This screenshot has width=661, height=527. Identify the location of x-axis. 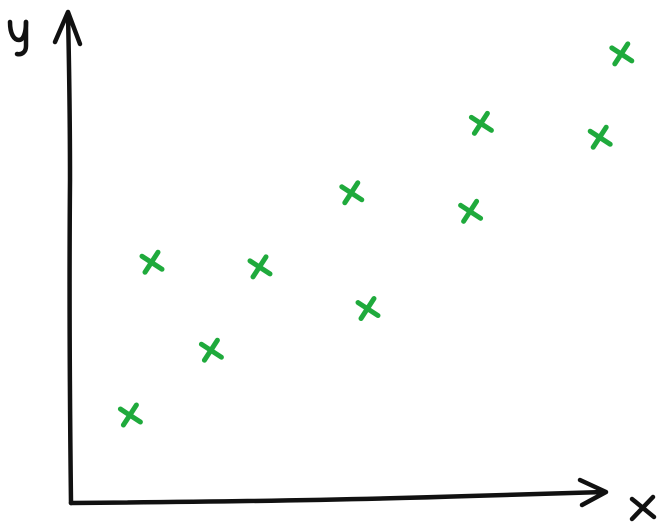
(337, 497).